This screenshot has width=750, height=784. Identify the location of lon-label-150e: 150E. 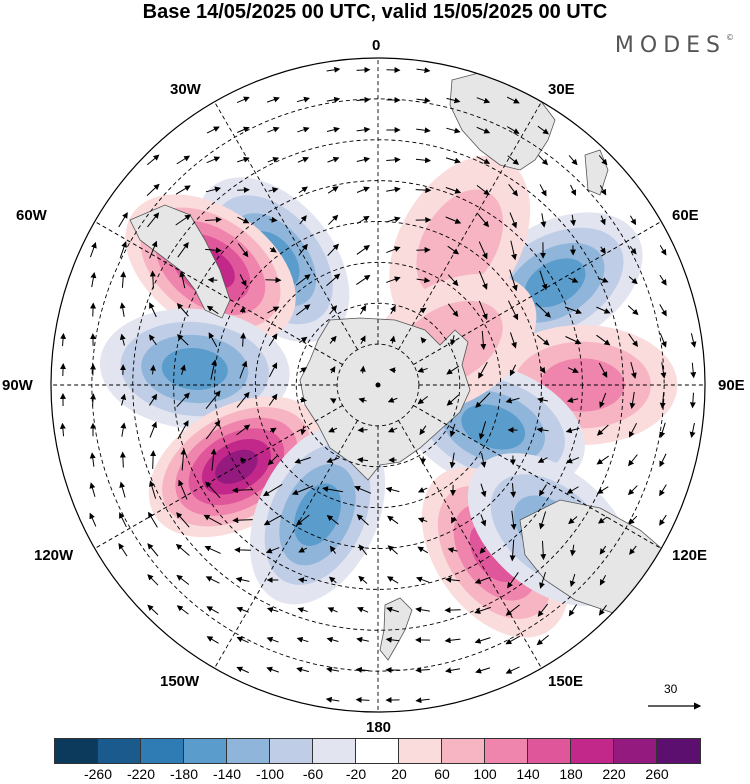
(565, 682).